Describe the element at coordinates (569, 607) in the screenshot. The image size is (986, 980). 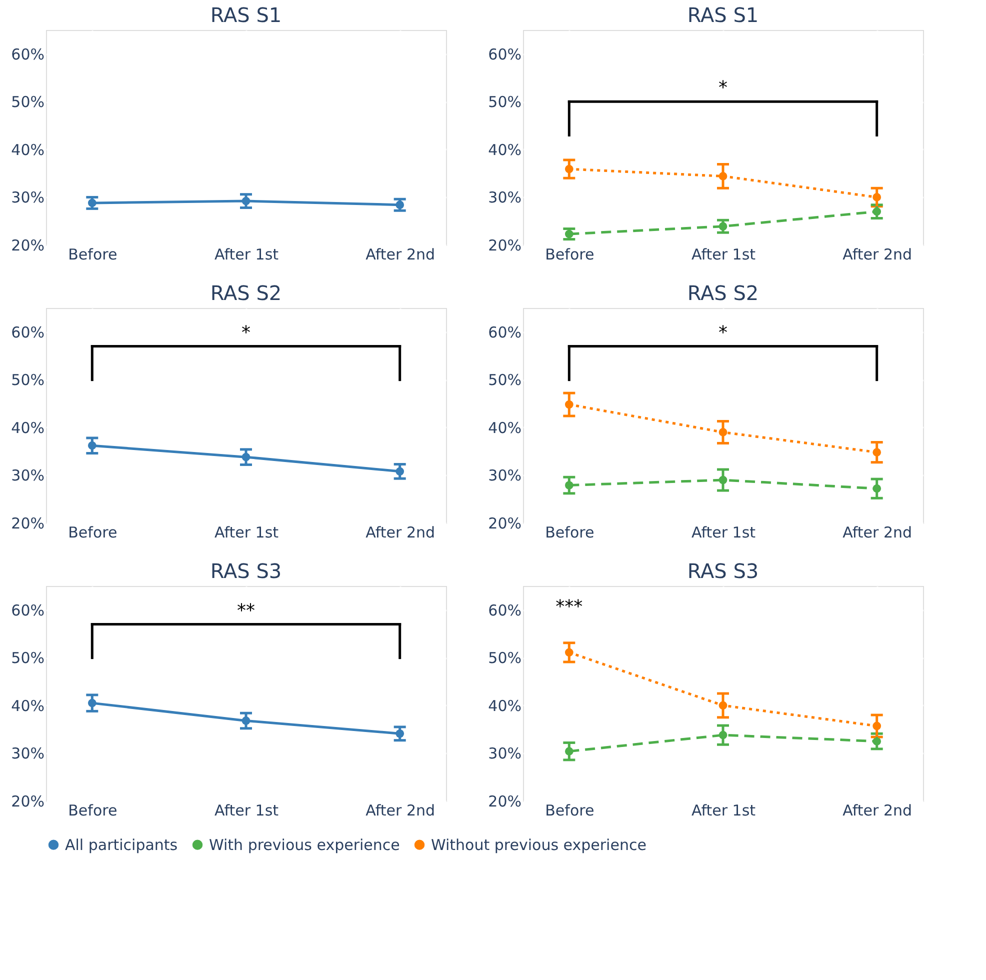
I see `annotation: ***` at that location.